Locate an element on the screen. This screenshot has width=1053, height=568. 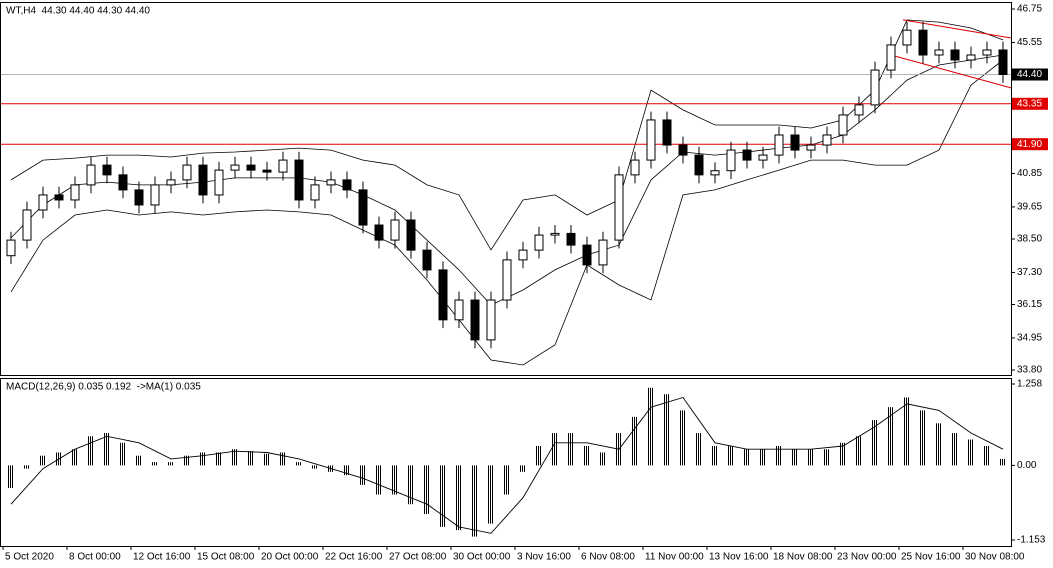
macd-title: MACD(12,26,9) 0.035 0.192 ->MA(1) 0.035 is located at coordinates (103, 387).